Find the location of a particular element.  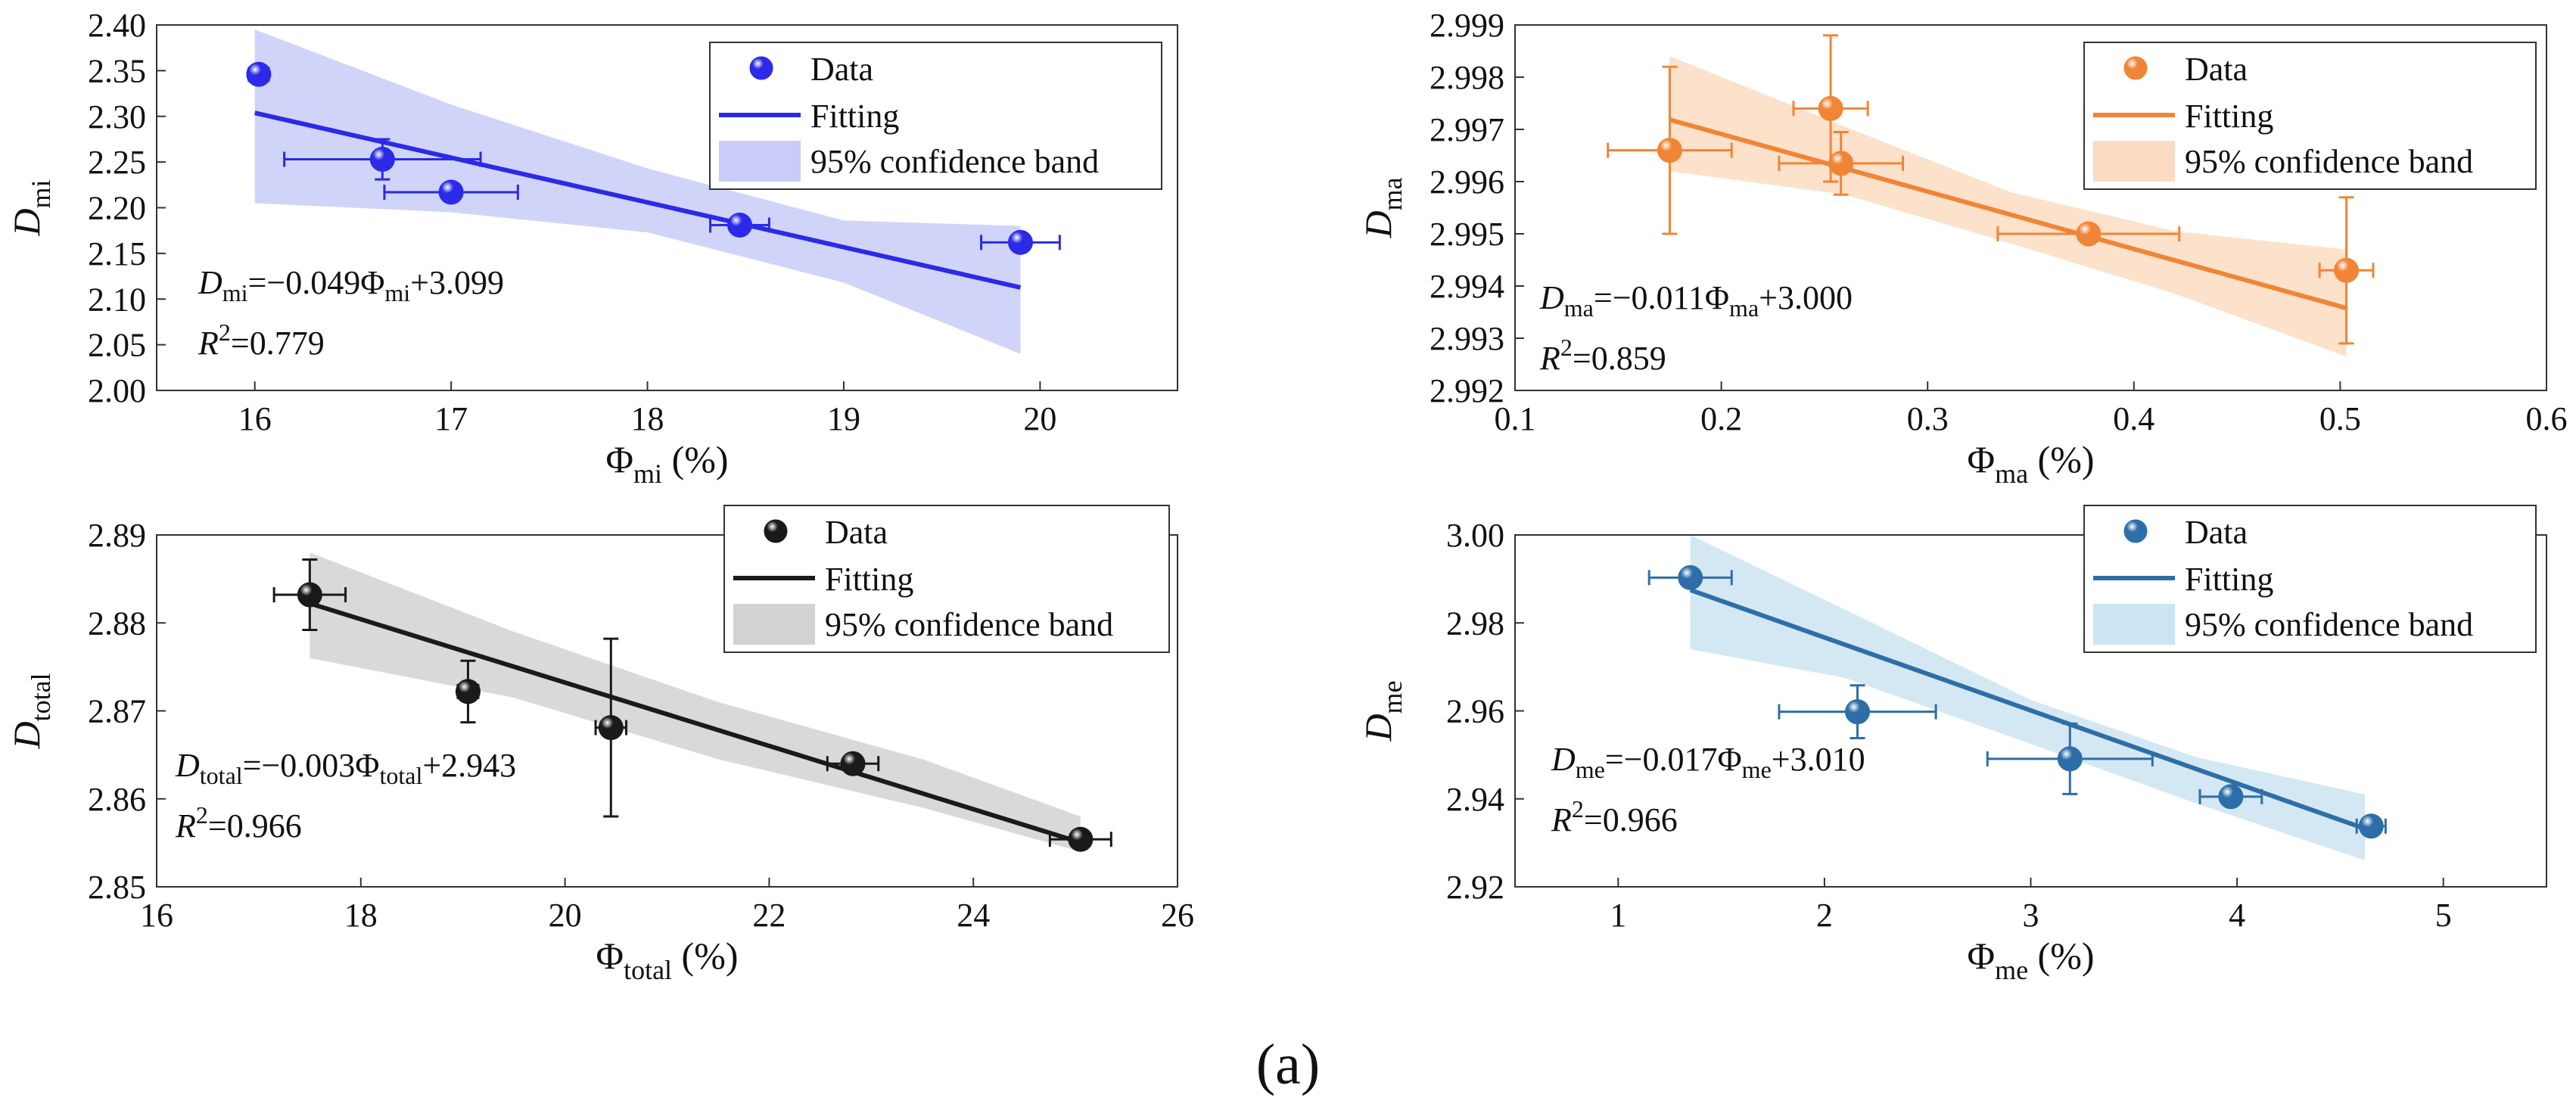

y-tick-label-me: 2.96 is located at coordinates (1475, 711).